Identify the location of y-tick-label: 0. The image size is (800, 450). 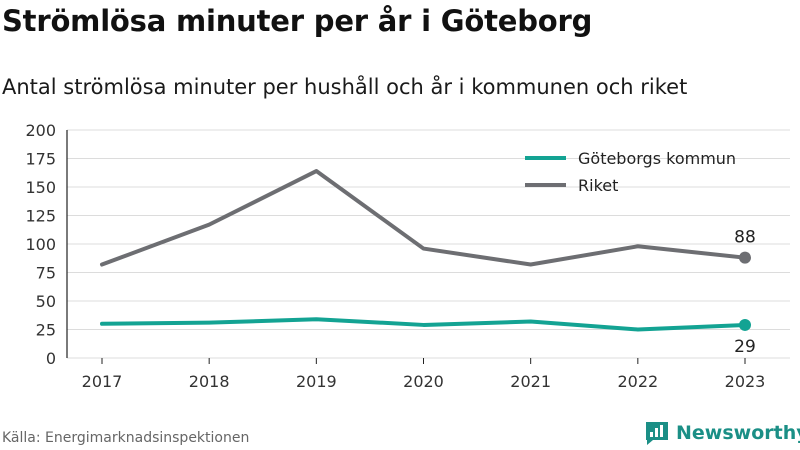
(51, 358).